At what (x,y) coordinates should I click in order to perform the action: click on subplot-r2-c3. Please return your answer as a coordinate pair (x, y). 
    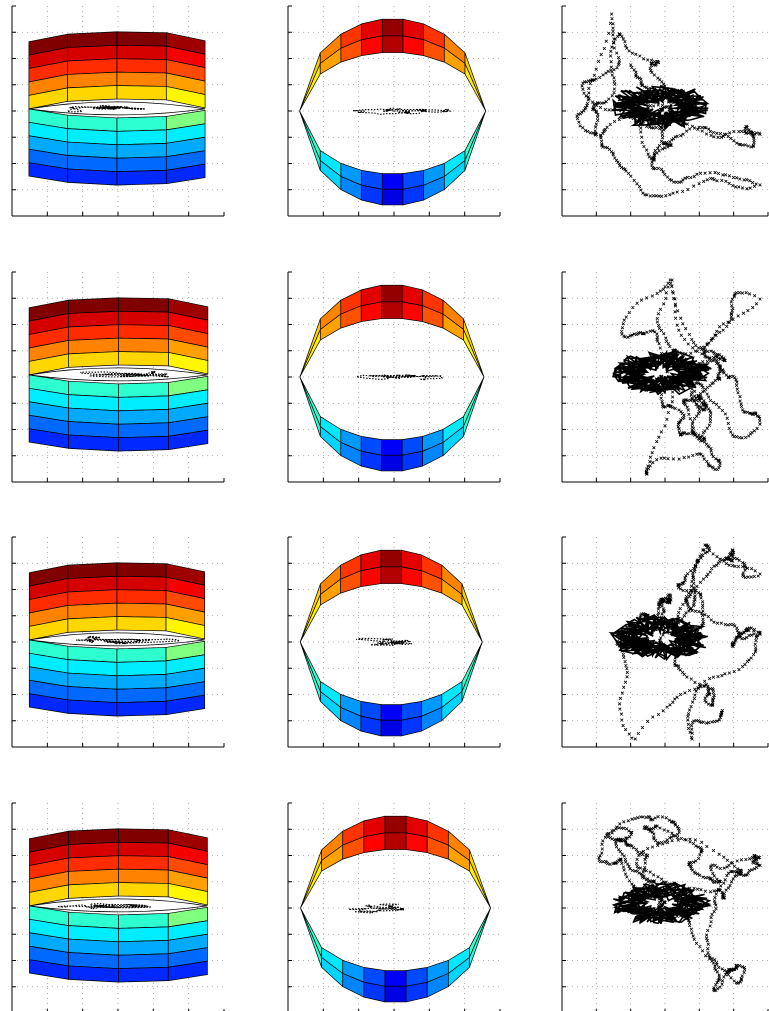
    Looking at the image, I should click on (665, 377).